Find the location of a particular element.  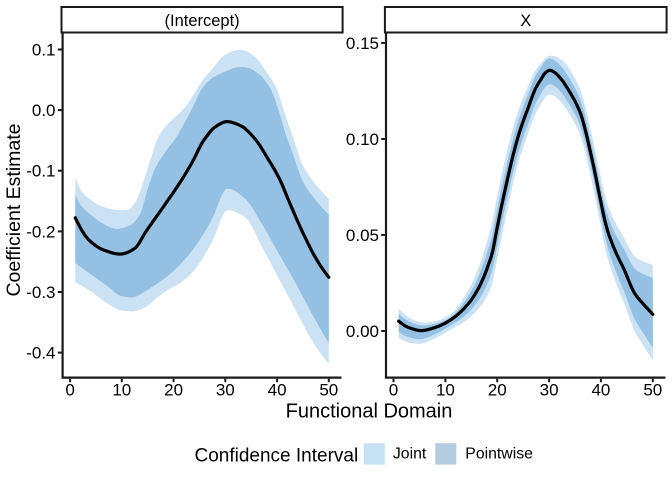

svg-text: 0.15 is located at coordinates (362, 43).